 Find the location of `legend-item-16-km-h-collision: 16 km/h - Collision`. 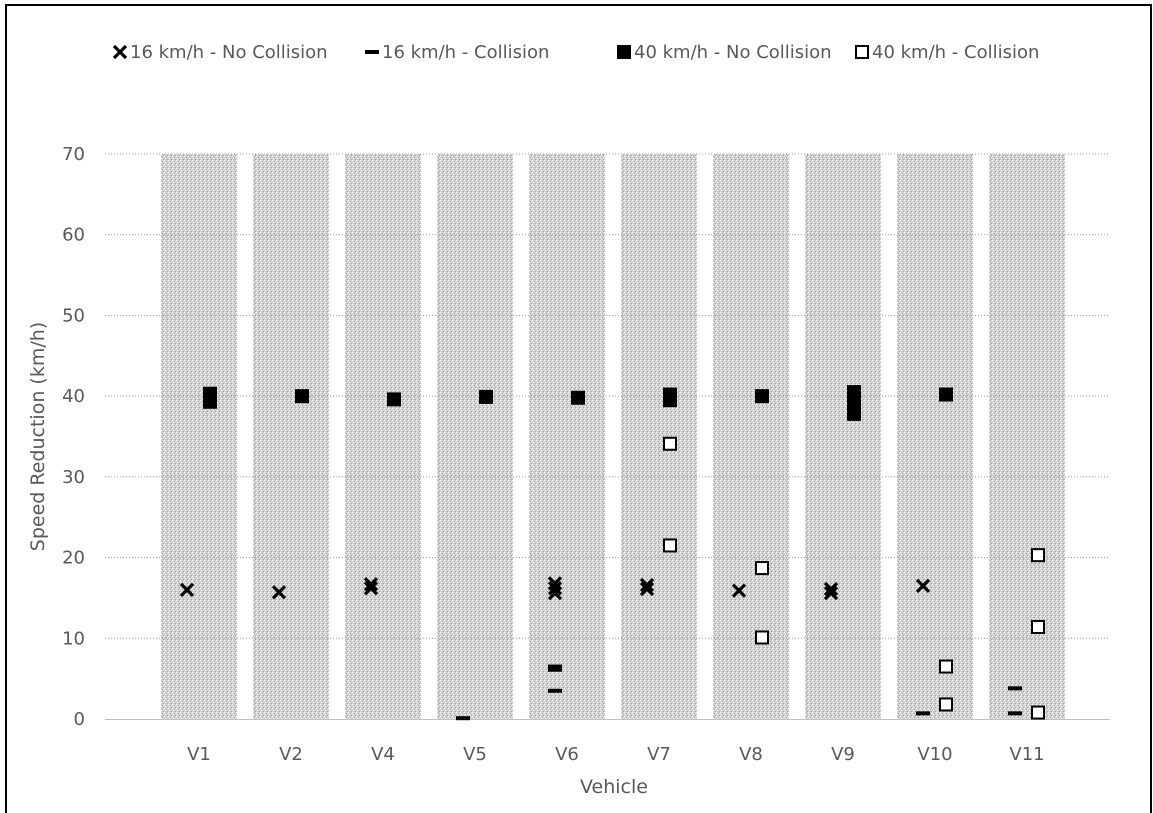

legend-item-16-km-h-collision: 16 km/h - Collision is located at coordinates (457, 52).